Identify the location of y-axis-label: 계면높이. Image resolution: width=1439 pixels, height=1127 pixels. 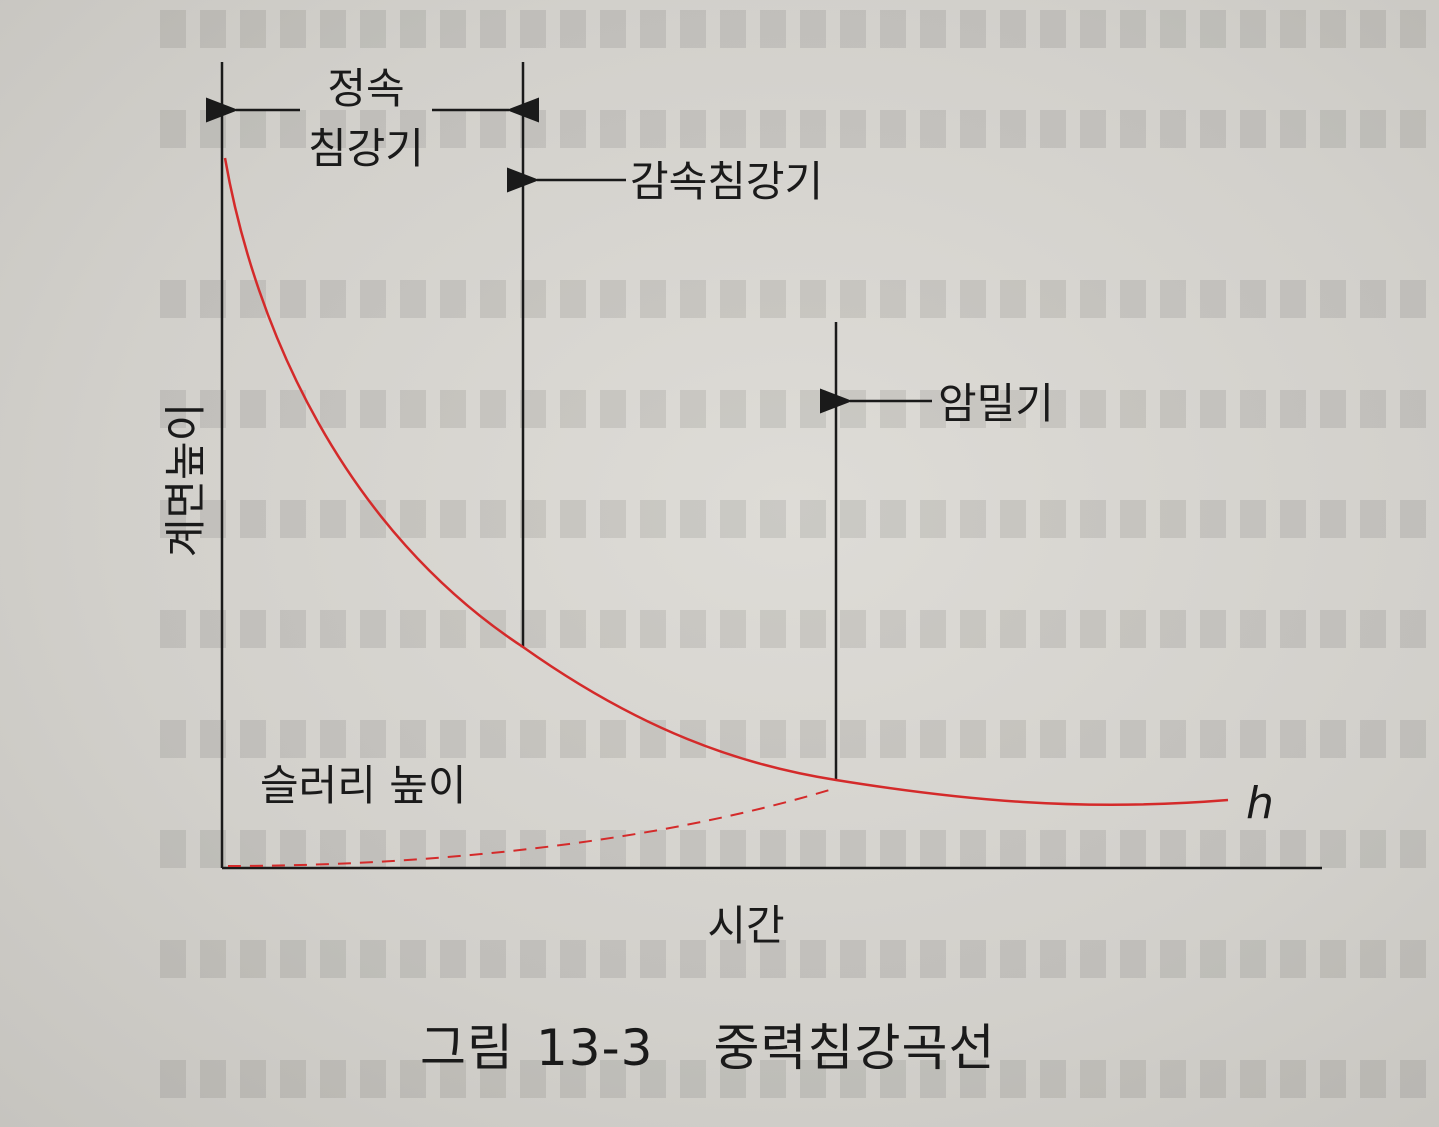
(185, 480).